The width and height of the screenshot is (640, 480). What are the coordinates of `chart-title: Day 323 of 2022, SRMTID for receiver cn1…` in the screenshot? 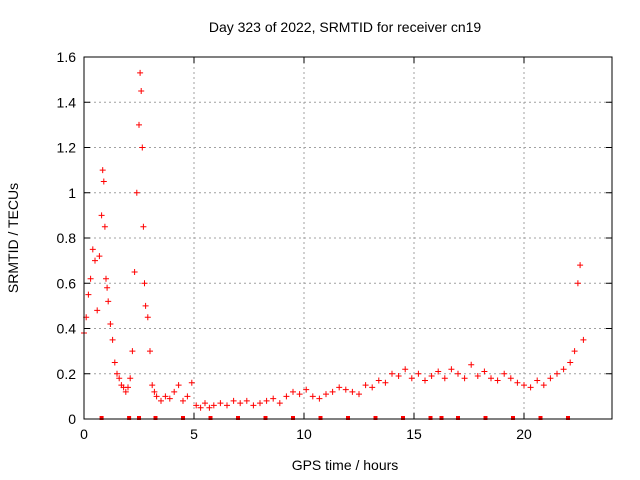 It's located at (345, 27).